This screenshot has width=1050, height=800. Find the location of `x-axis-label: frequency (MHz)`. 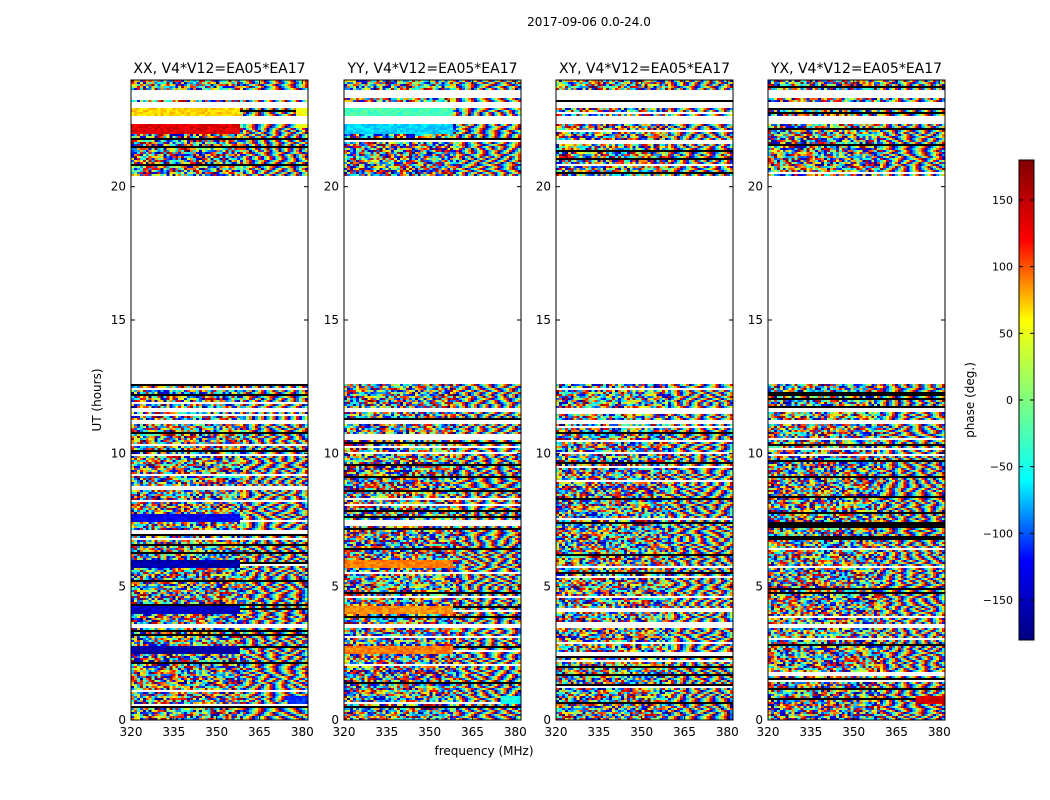

x-axis-label: frequency (MHz) is located at coordinates (483, 751).